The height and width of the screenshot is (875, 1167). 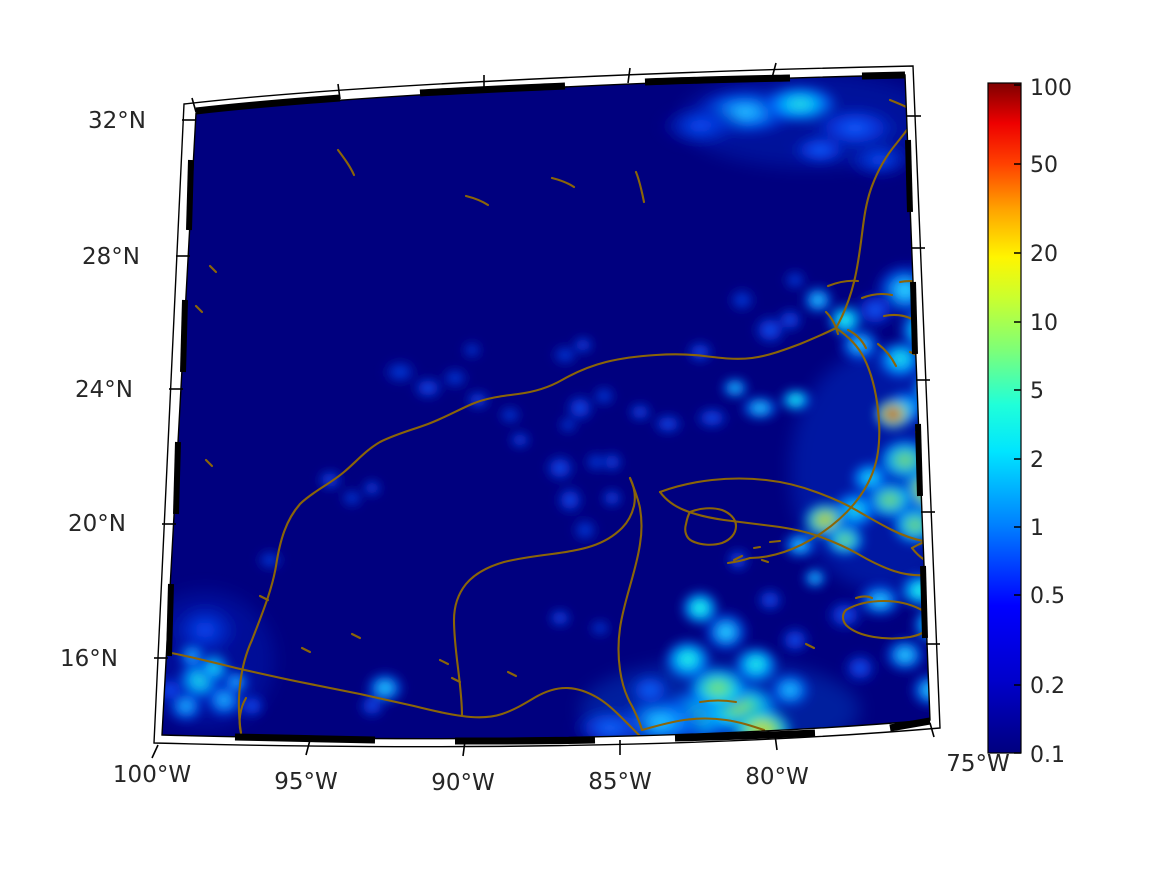 I want to click on colorbar-label-0-1: 0.1, so click(x=1047, y=755).